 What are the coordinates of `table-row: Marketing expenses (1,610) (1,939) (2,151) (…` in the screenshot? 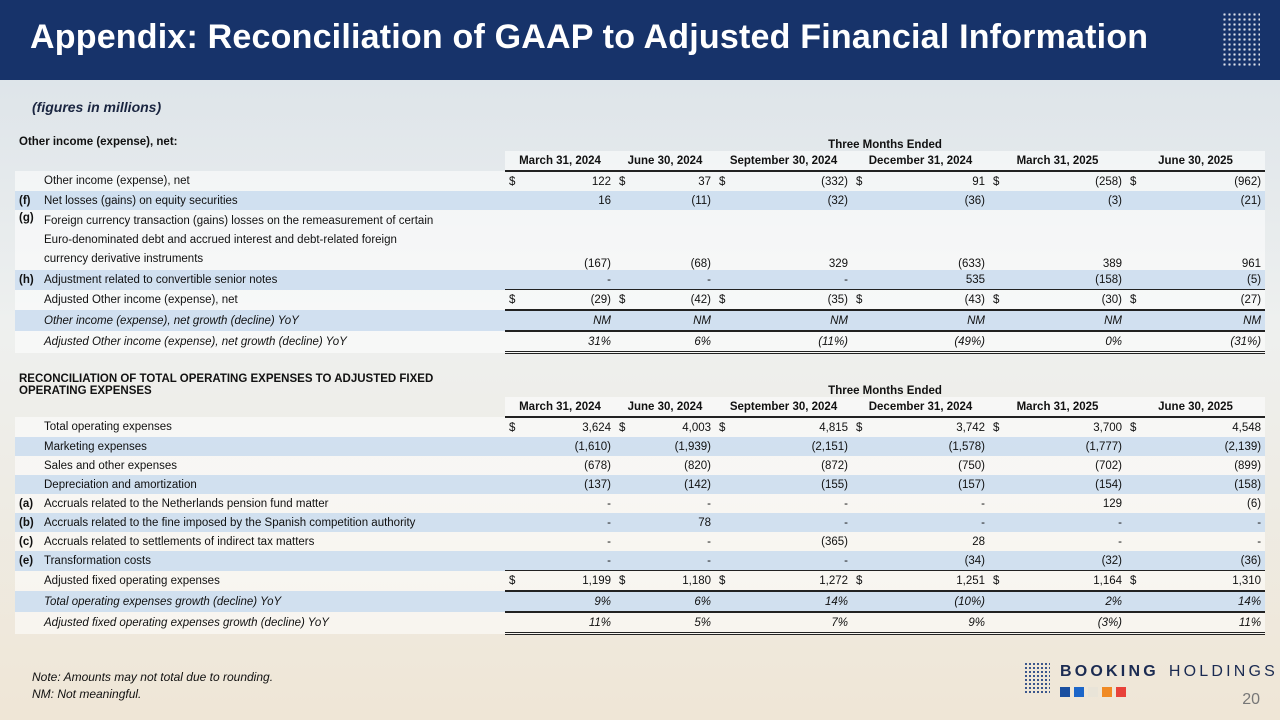 It's located at (640, 446).